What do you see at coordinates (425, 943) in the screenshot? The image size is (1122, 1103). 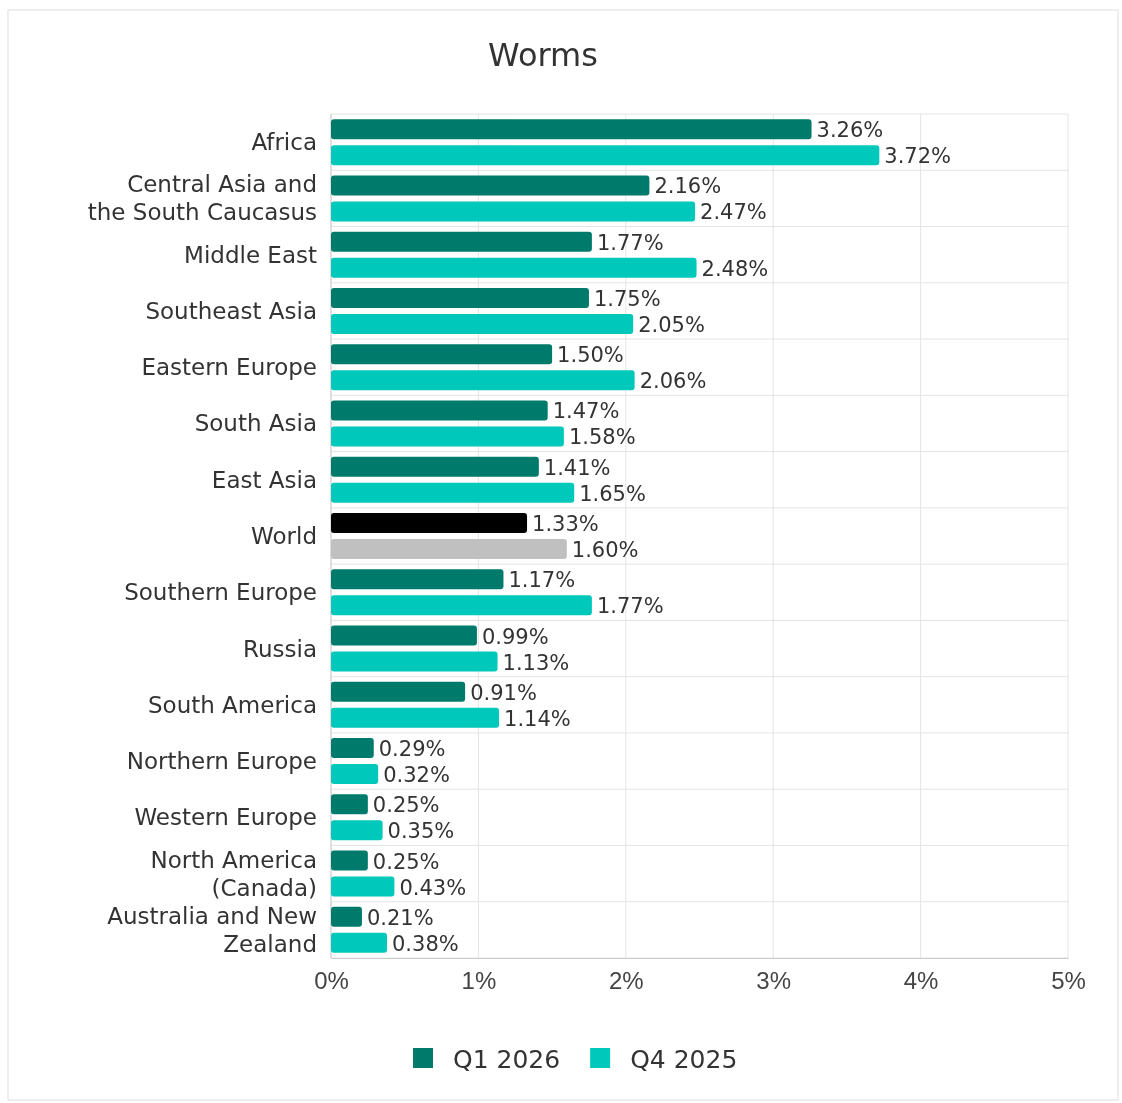 I see `data-label: 0.38%` at bounding box center [425, 943].